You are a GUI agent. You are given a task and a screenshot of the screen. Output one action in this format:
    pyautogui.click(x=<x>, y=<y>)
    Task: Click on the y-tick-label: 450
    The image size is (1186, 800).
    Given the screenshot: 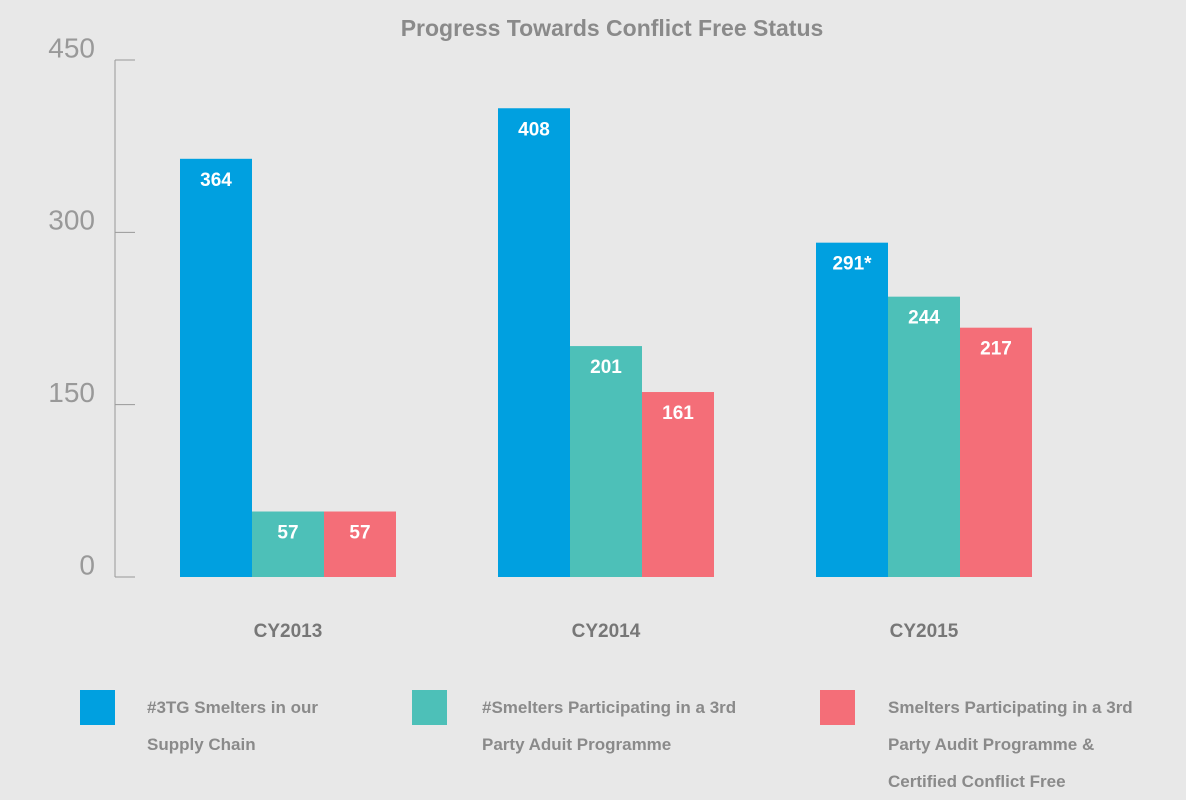 What is the action you would take?
    pyautogui.click(x=71, y=47)
    